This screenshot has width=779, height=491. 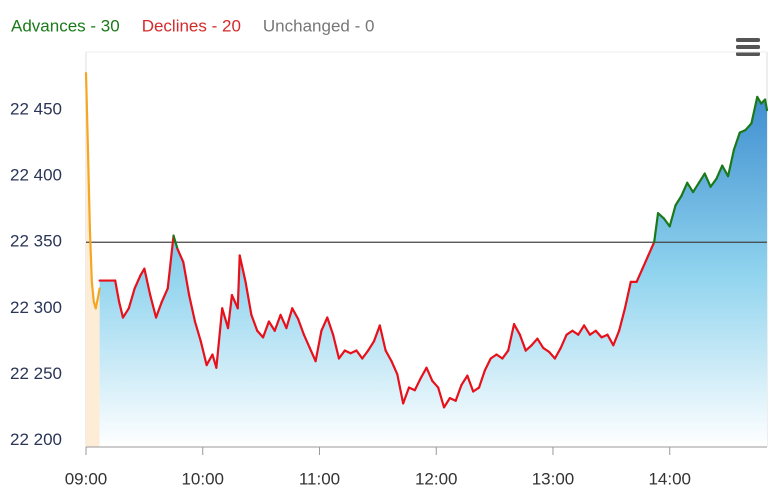 What do you see at coordinates (36, 241) in the screenshot?
I see `y-tick-label: 22 350` at bounding box center [36, 241].